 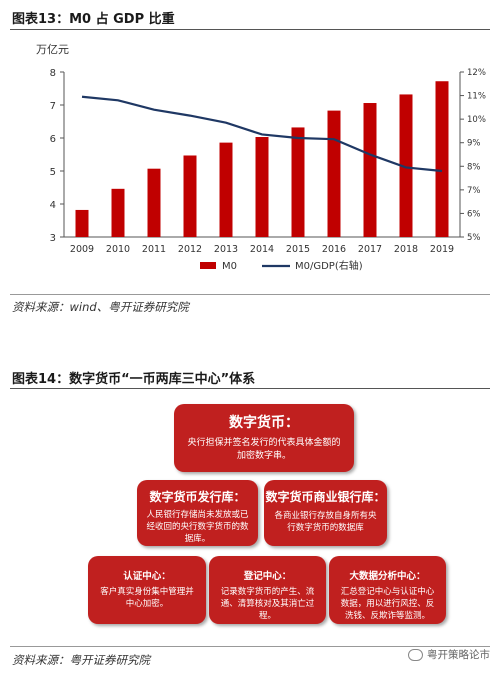 I want to click on y-tick-label: 7, so click(x=53, y=106).